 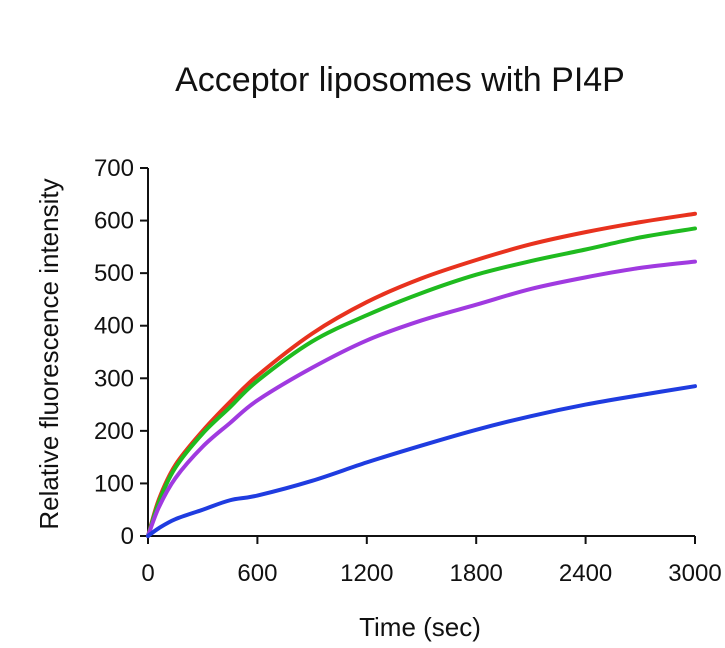 I want to click on x-tick-label: 2400, so click(x=585, y=573).